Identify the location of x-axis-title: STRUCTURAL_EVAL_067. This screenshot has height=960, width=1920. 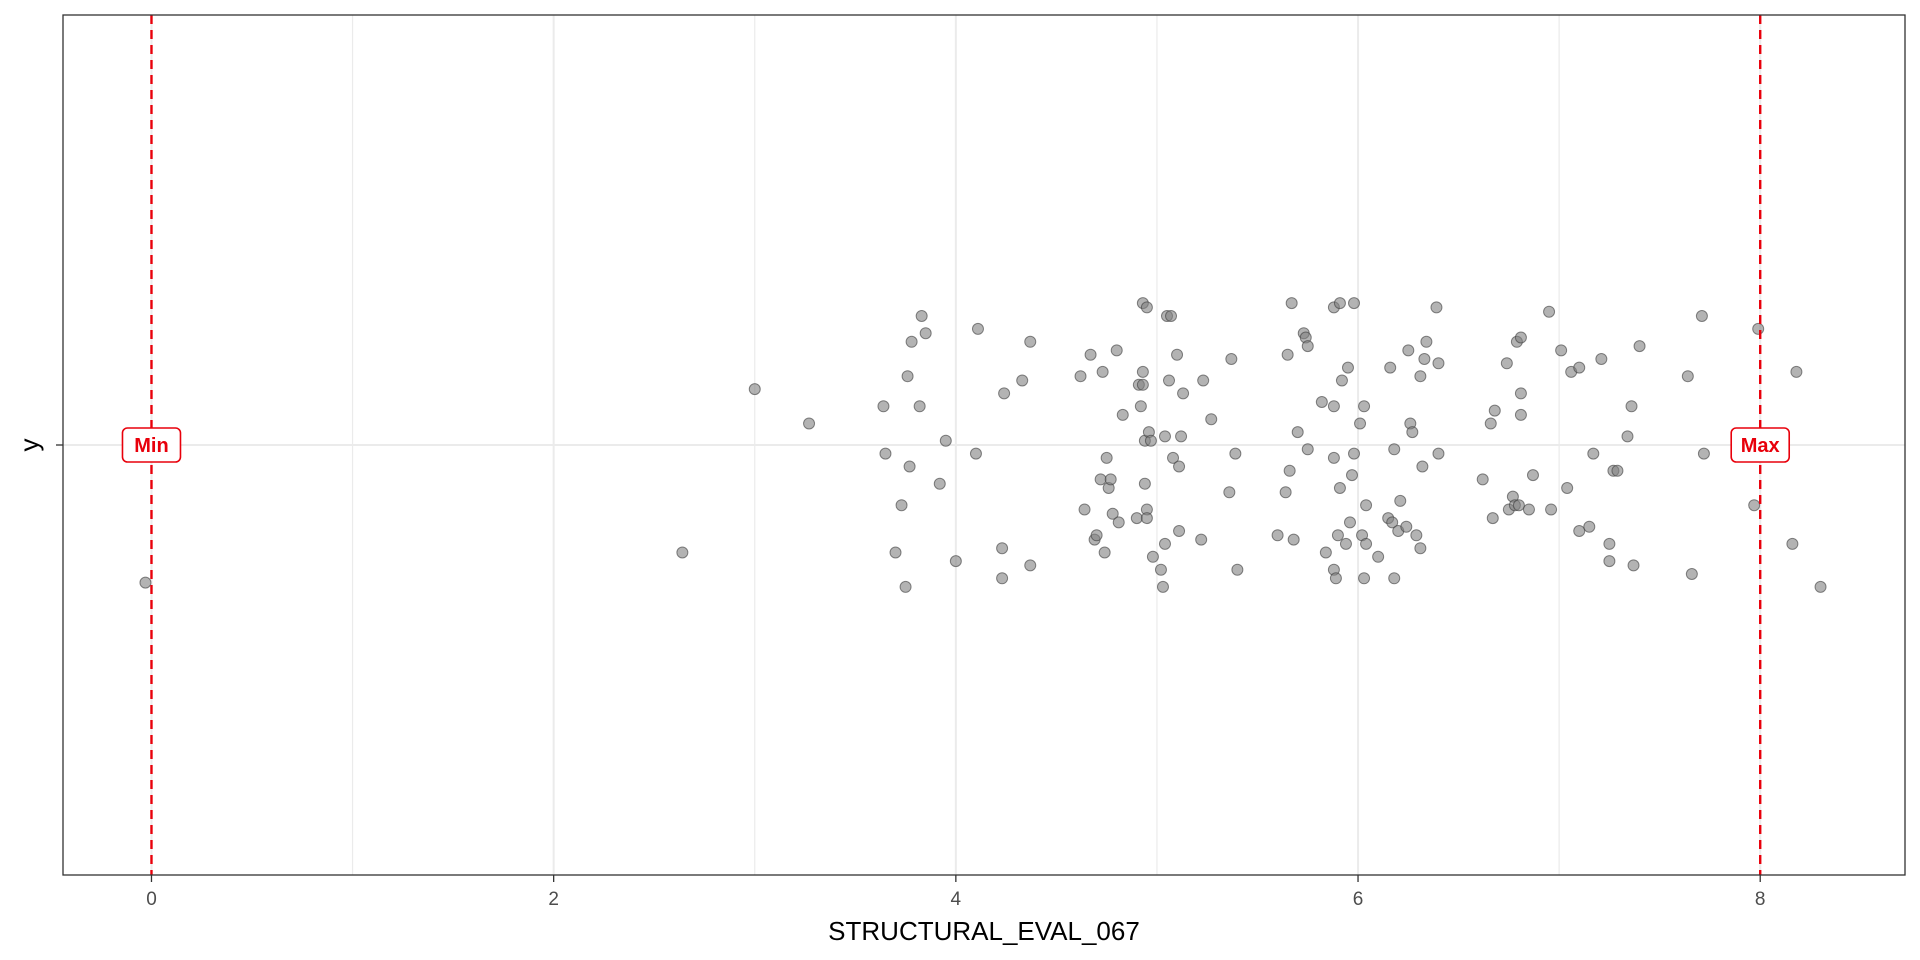
(984, 931).